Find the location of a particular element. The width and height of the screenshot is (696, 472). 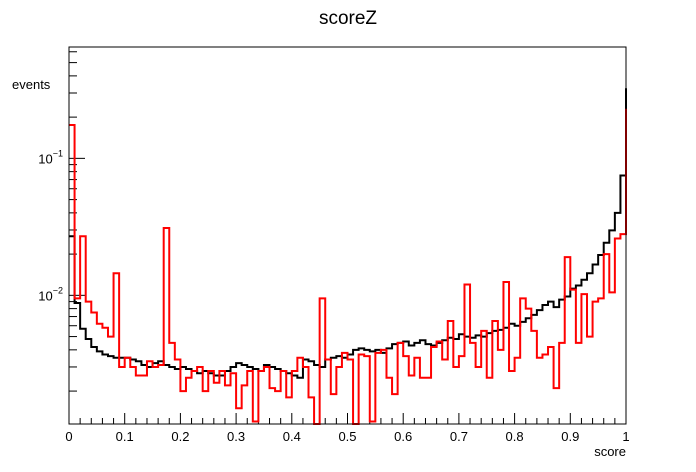

x-tick-label: 0.4 is located at coordinates (292, 436).